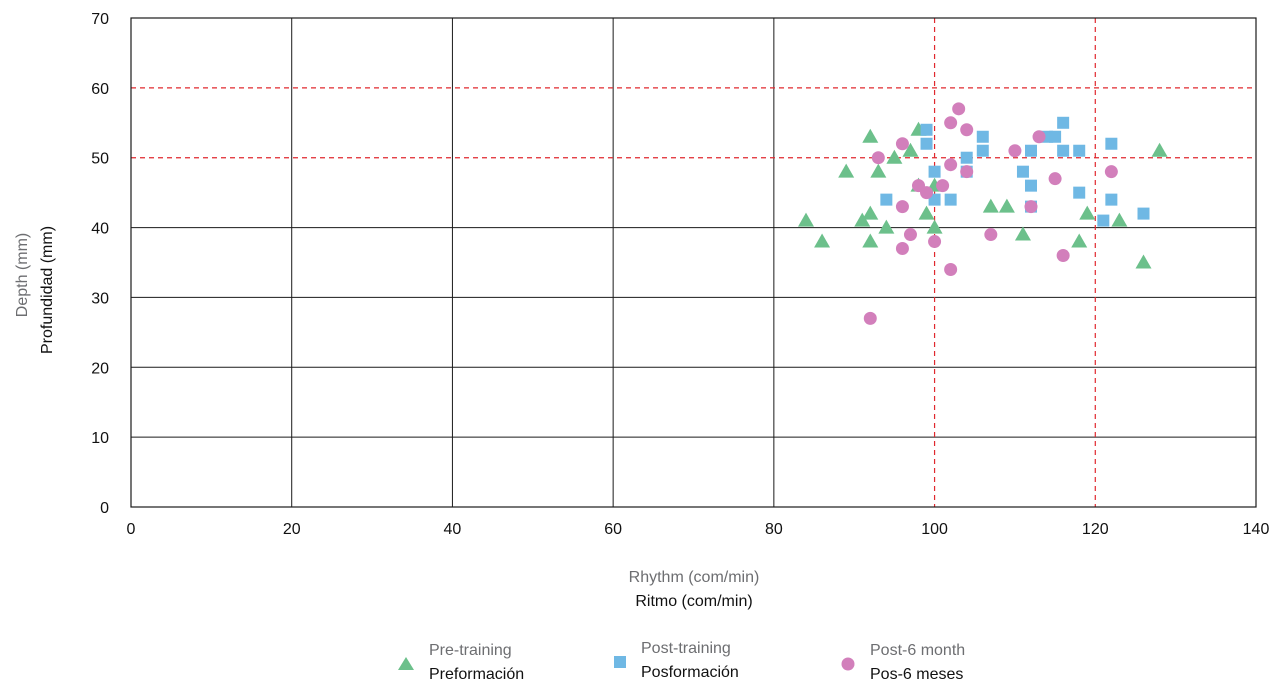 The width and height of the screenshot is (1274, 683). What do you see at coordinates (100, 159) in the screenshot?
I see `y-tick-label: 50` at bounding box center [100, 159].